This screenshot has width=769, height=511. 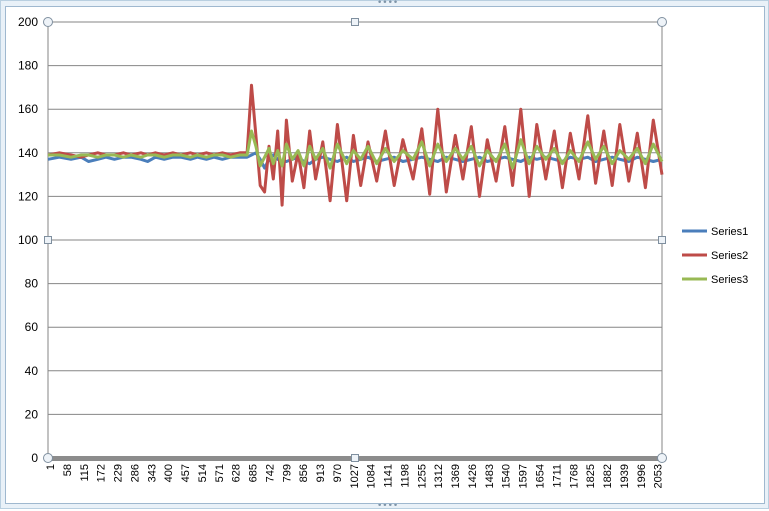 I want to click on handle-top-left, so click(x=48, y=22).